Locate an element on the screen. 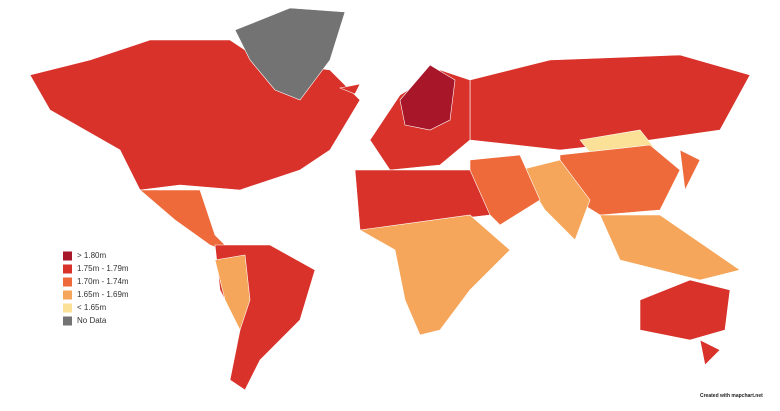 This screenshot has width=780, height=411. credit: Created with mapchart.net is located at coordinates (731, 396).